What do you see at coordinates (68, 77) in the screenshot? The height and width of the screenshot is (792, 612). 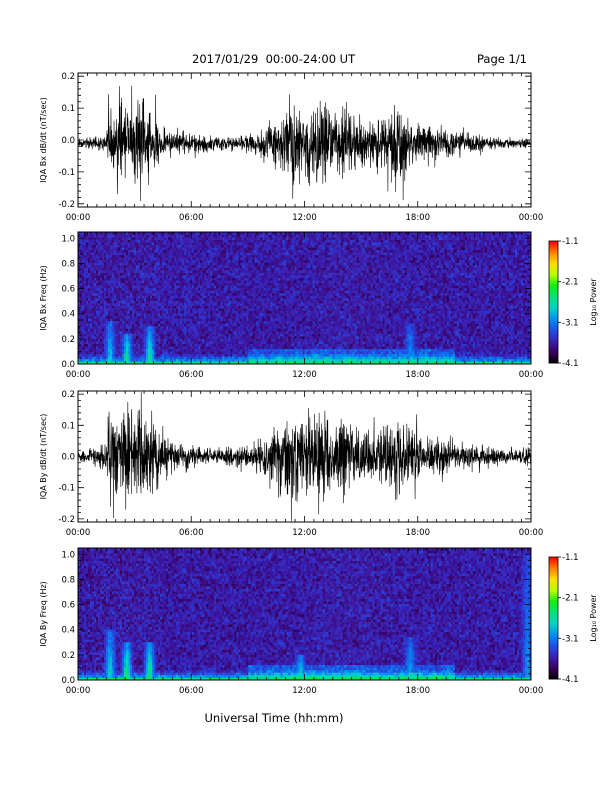 I see `y-tick-label: 0.2` at bounding box center [68, 77].